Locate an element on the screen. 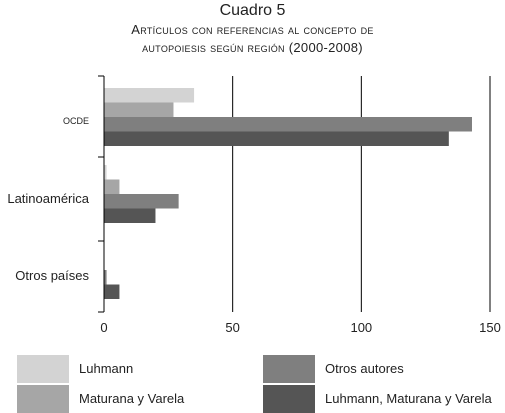  x-tick-label: 100 is located at coordinates (361, 327).